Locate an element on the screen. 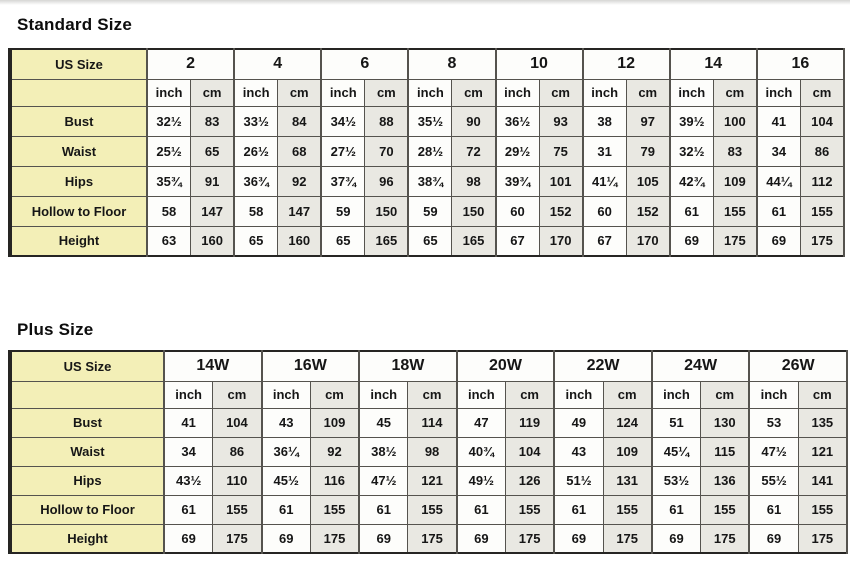 Image resolution: width=850 pixels, height=586 pixels. value-cell-cm: 141 is located at coordinates (822, 480).